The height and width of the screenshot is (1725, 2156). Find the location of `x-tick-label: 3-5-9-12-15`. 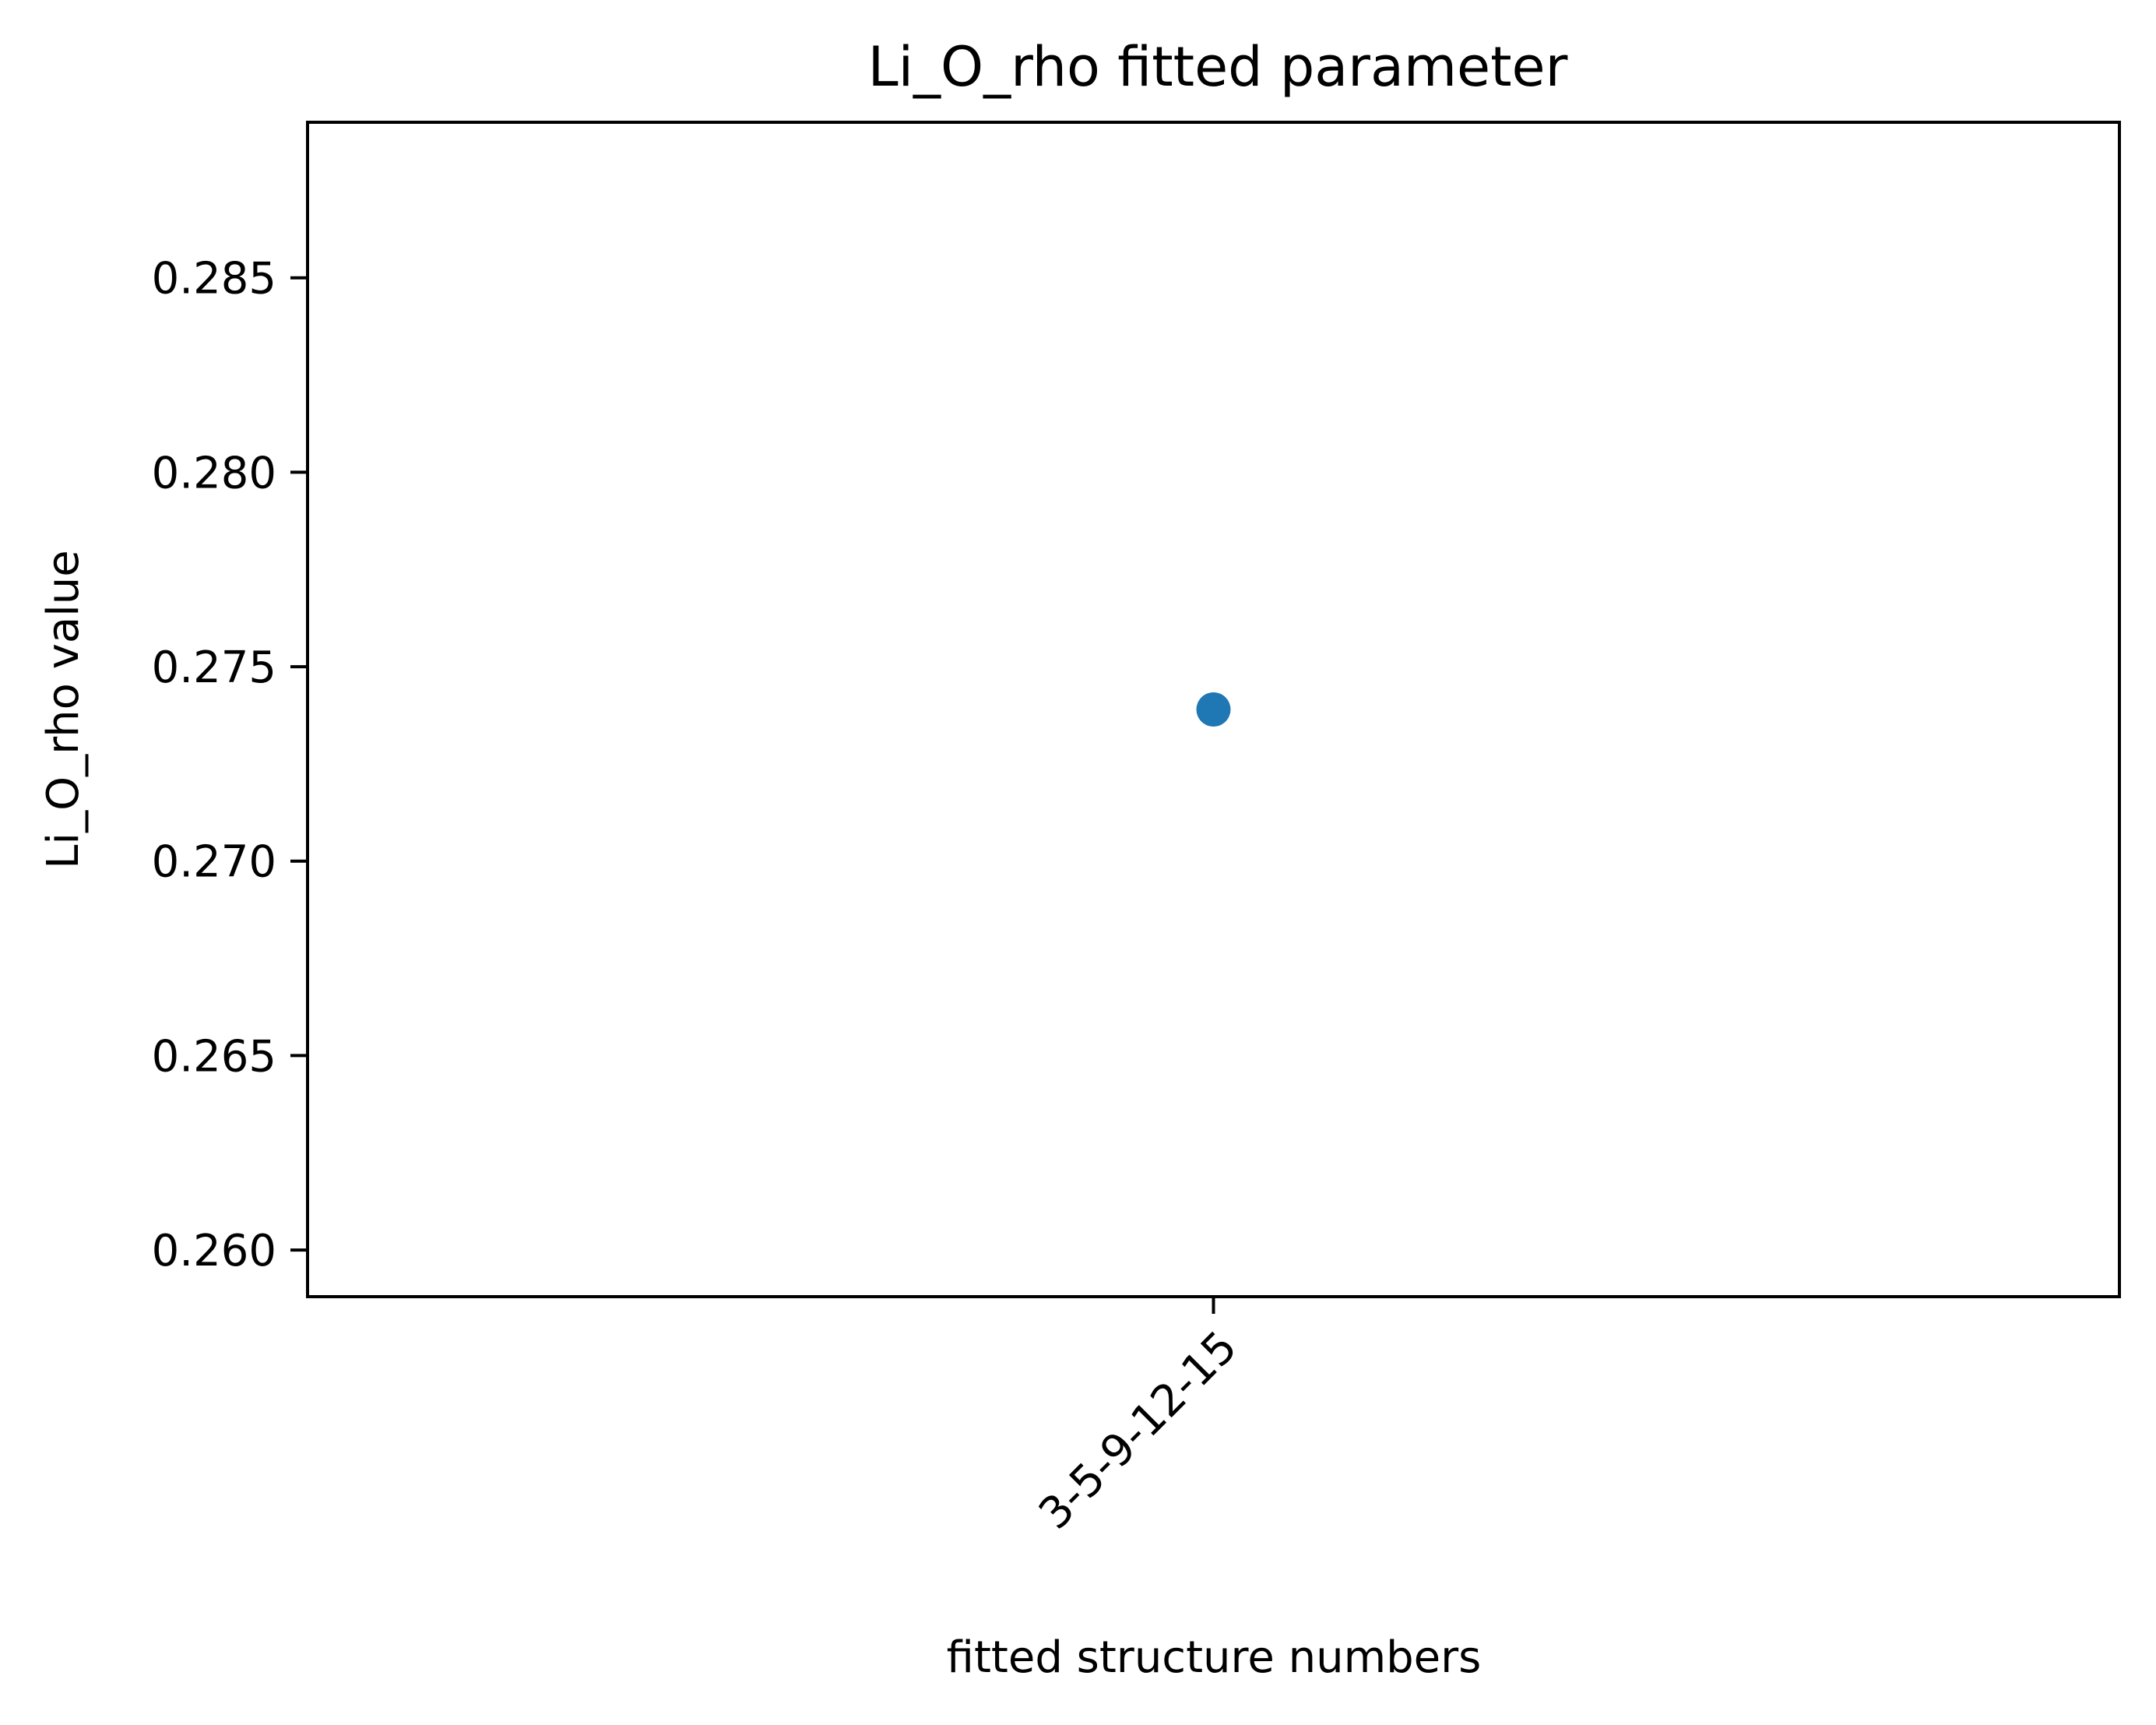

x-tick-label: 3-5-9-12-15 is located at coordinates (1138, 1430).